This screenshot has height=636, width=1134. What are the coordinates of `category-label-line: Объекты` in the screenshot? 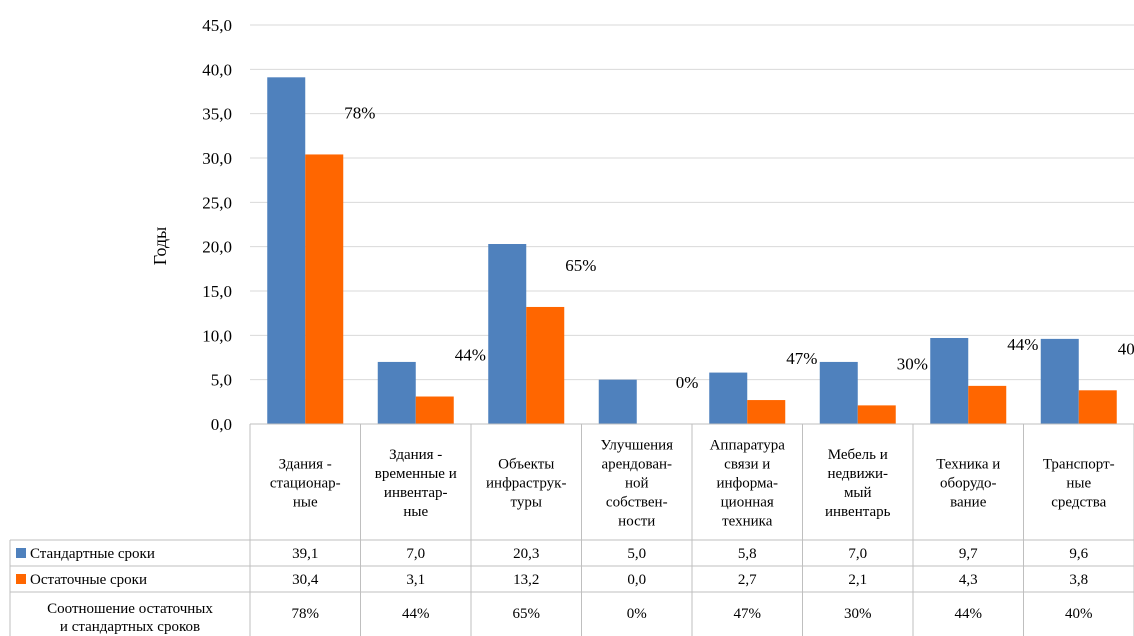 It's located at (526, 465).